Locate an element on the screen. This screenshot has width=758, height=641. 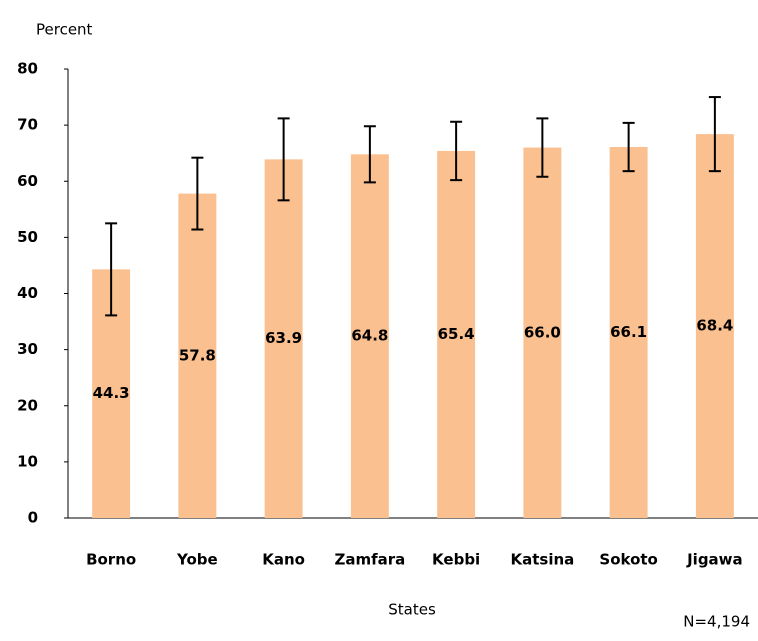
y-tick-label: 0 is located at coordinates (33, 518).